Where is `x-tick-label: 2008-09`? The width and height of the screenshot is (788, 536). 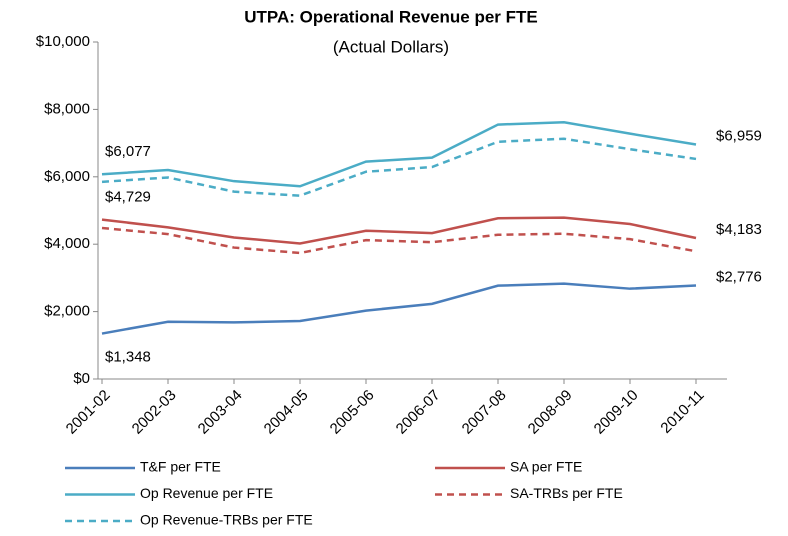 x-tick-label: 2008-09 is located at coordinates (550, 412).